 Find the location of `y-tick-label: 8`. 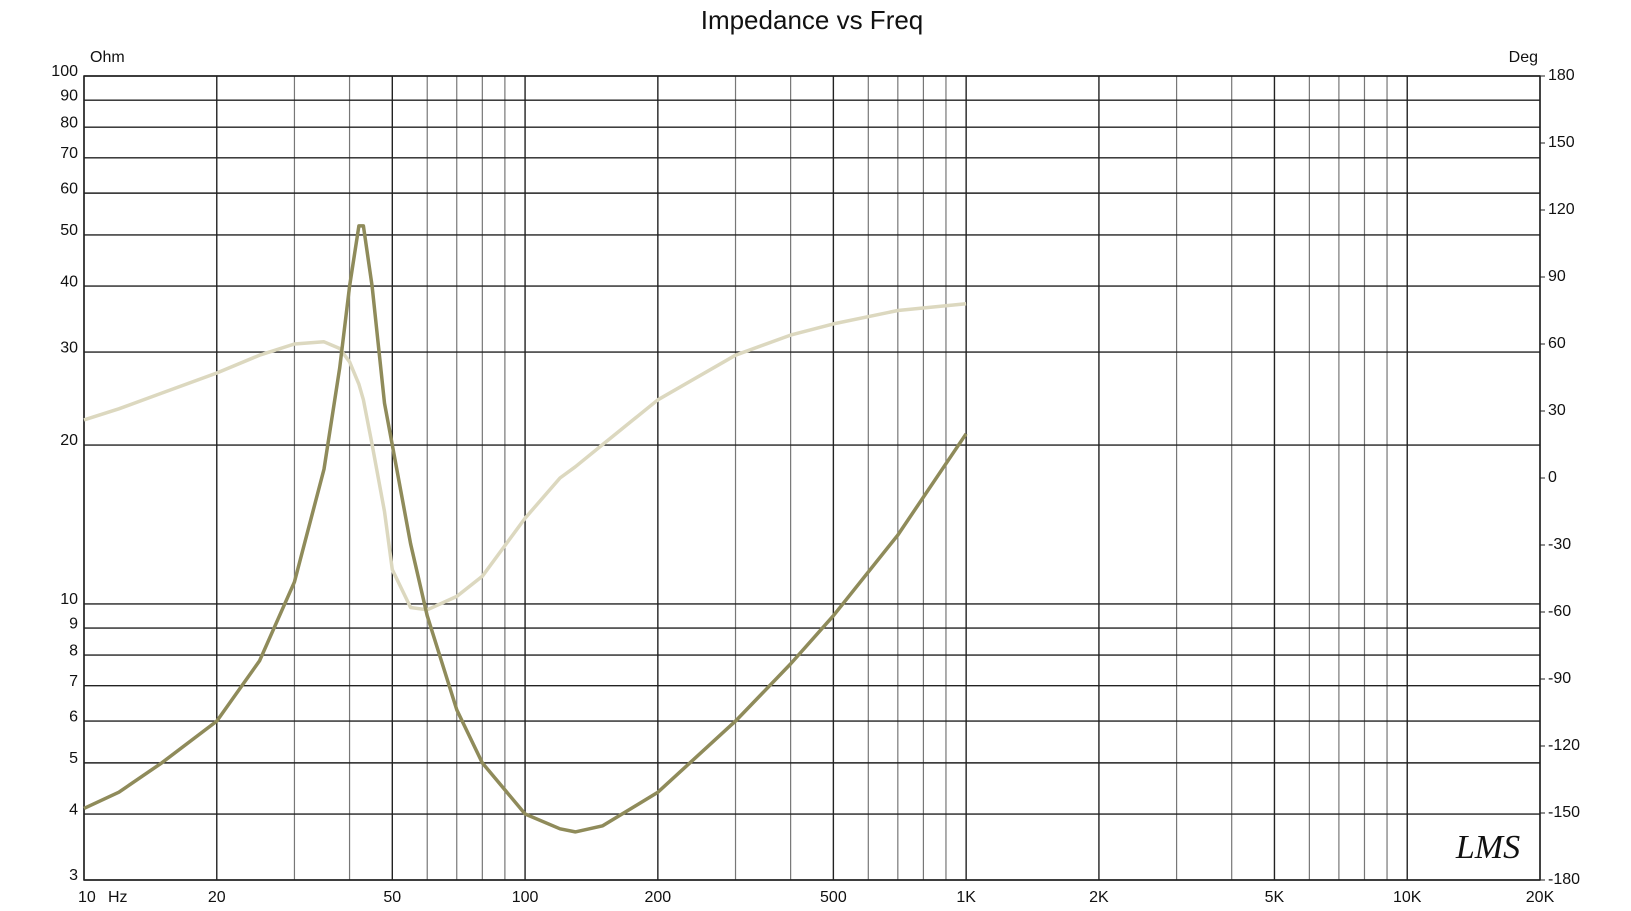

y-tick-label: 8 is located at coordinates (73, 650).